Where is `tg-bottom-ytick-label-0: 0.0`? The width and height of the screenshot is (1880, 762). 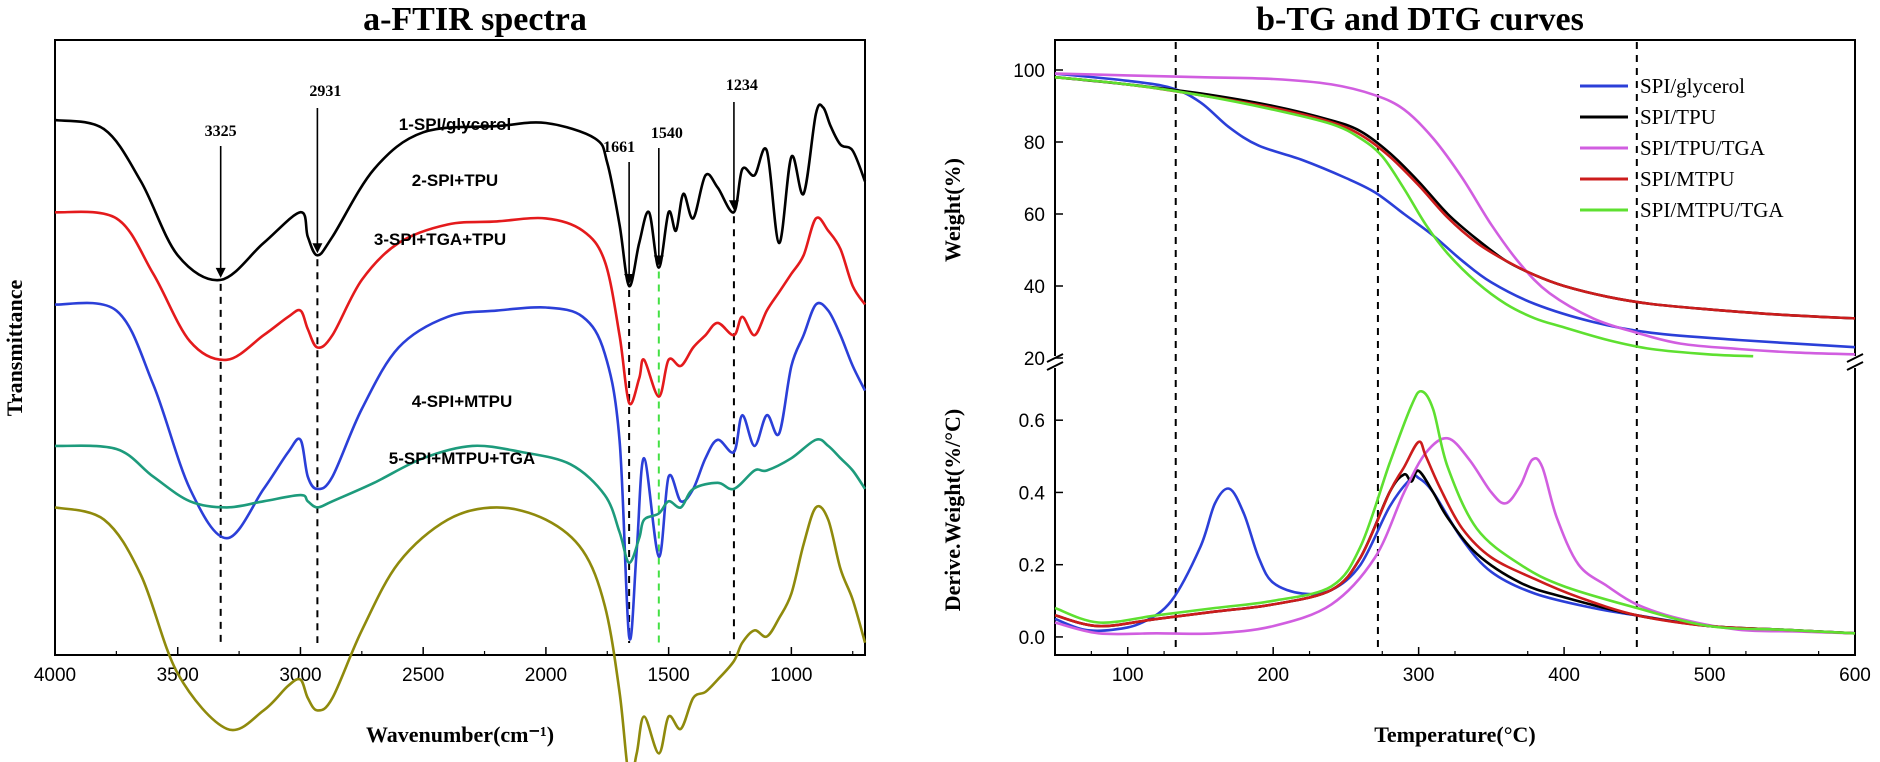
tg-bottom-ytick-label-0: 0.0 is located at coordinates (1032, 638).